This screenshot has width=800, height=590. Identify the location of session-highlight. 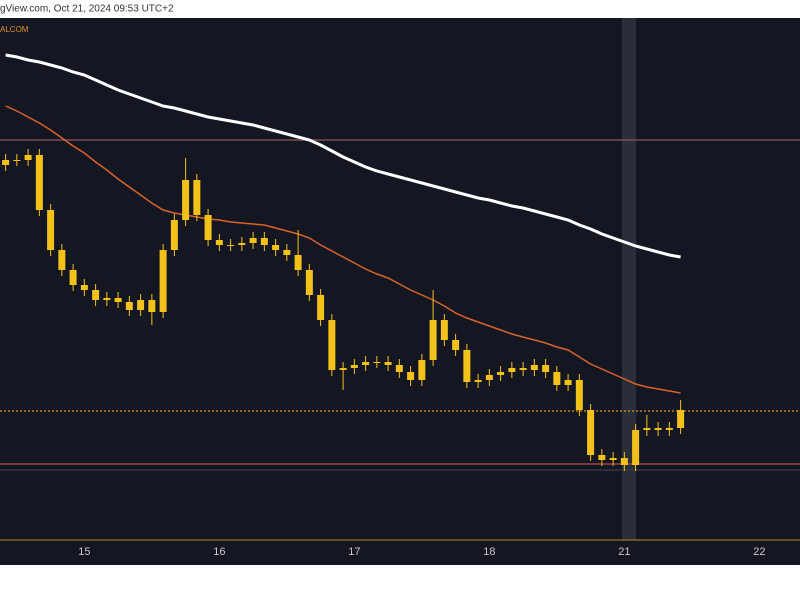
(629, 279).